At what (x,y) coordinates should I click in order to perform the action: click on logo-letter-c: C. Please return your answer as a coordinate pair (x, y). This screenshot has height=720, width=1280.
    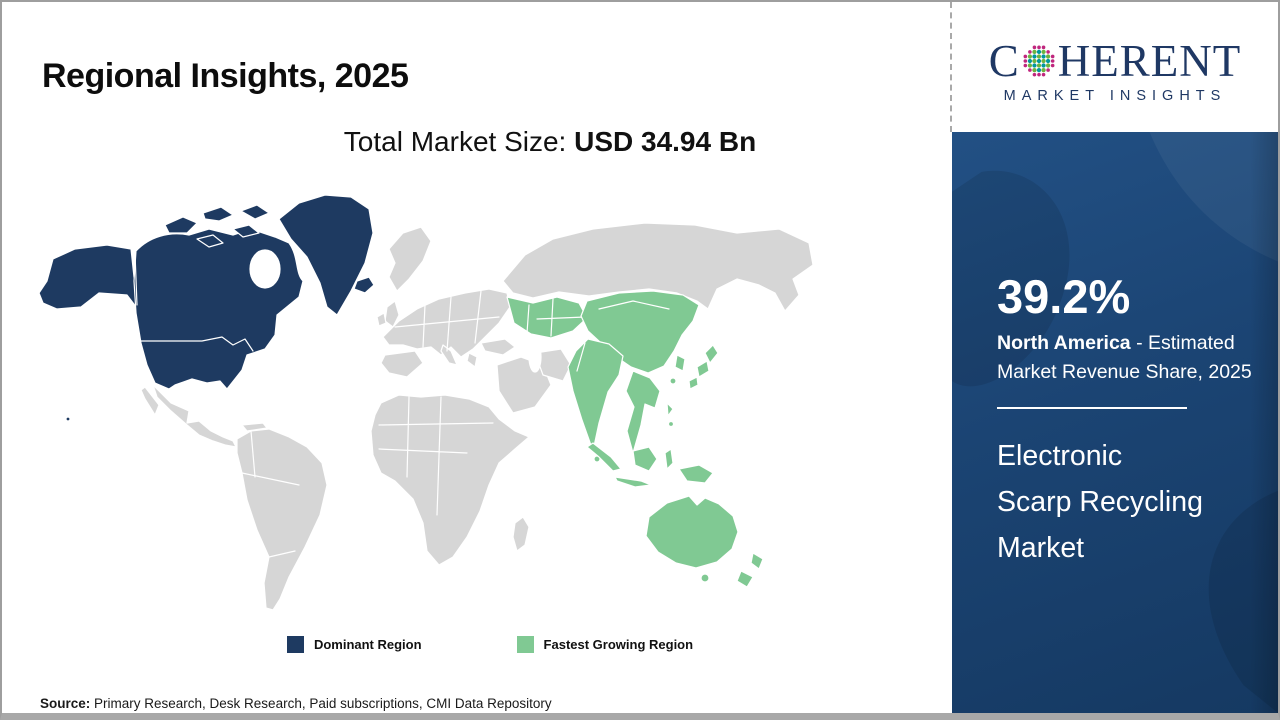
    Looking at the image, I should click on (1004, 60).